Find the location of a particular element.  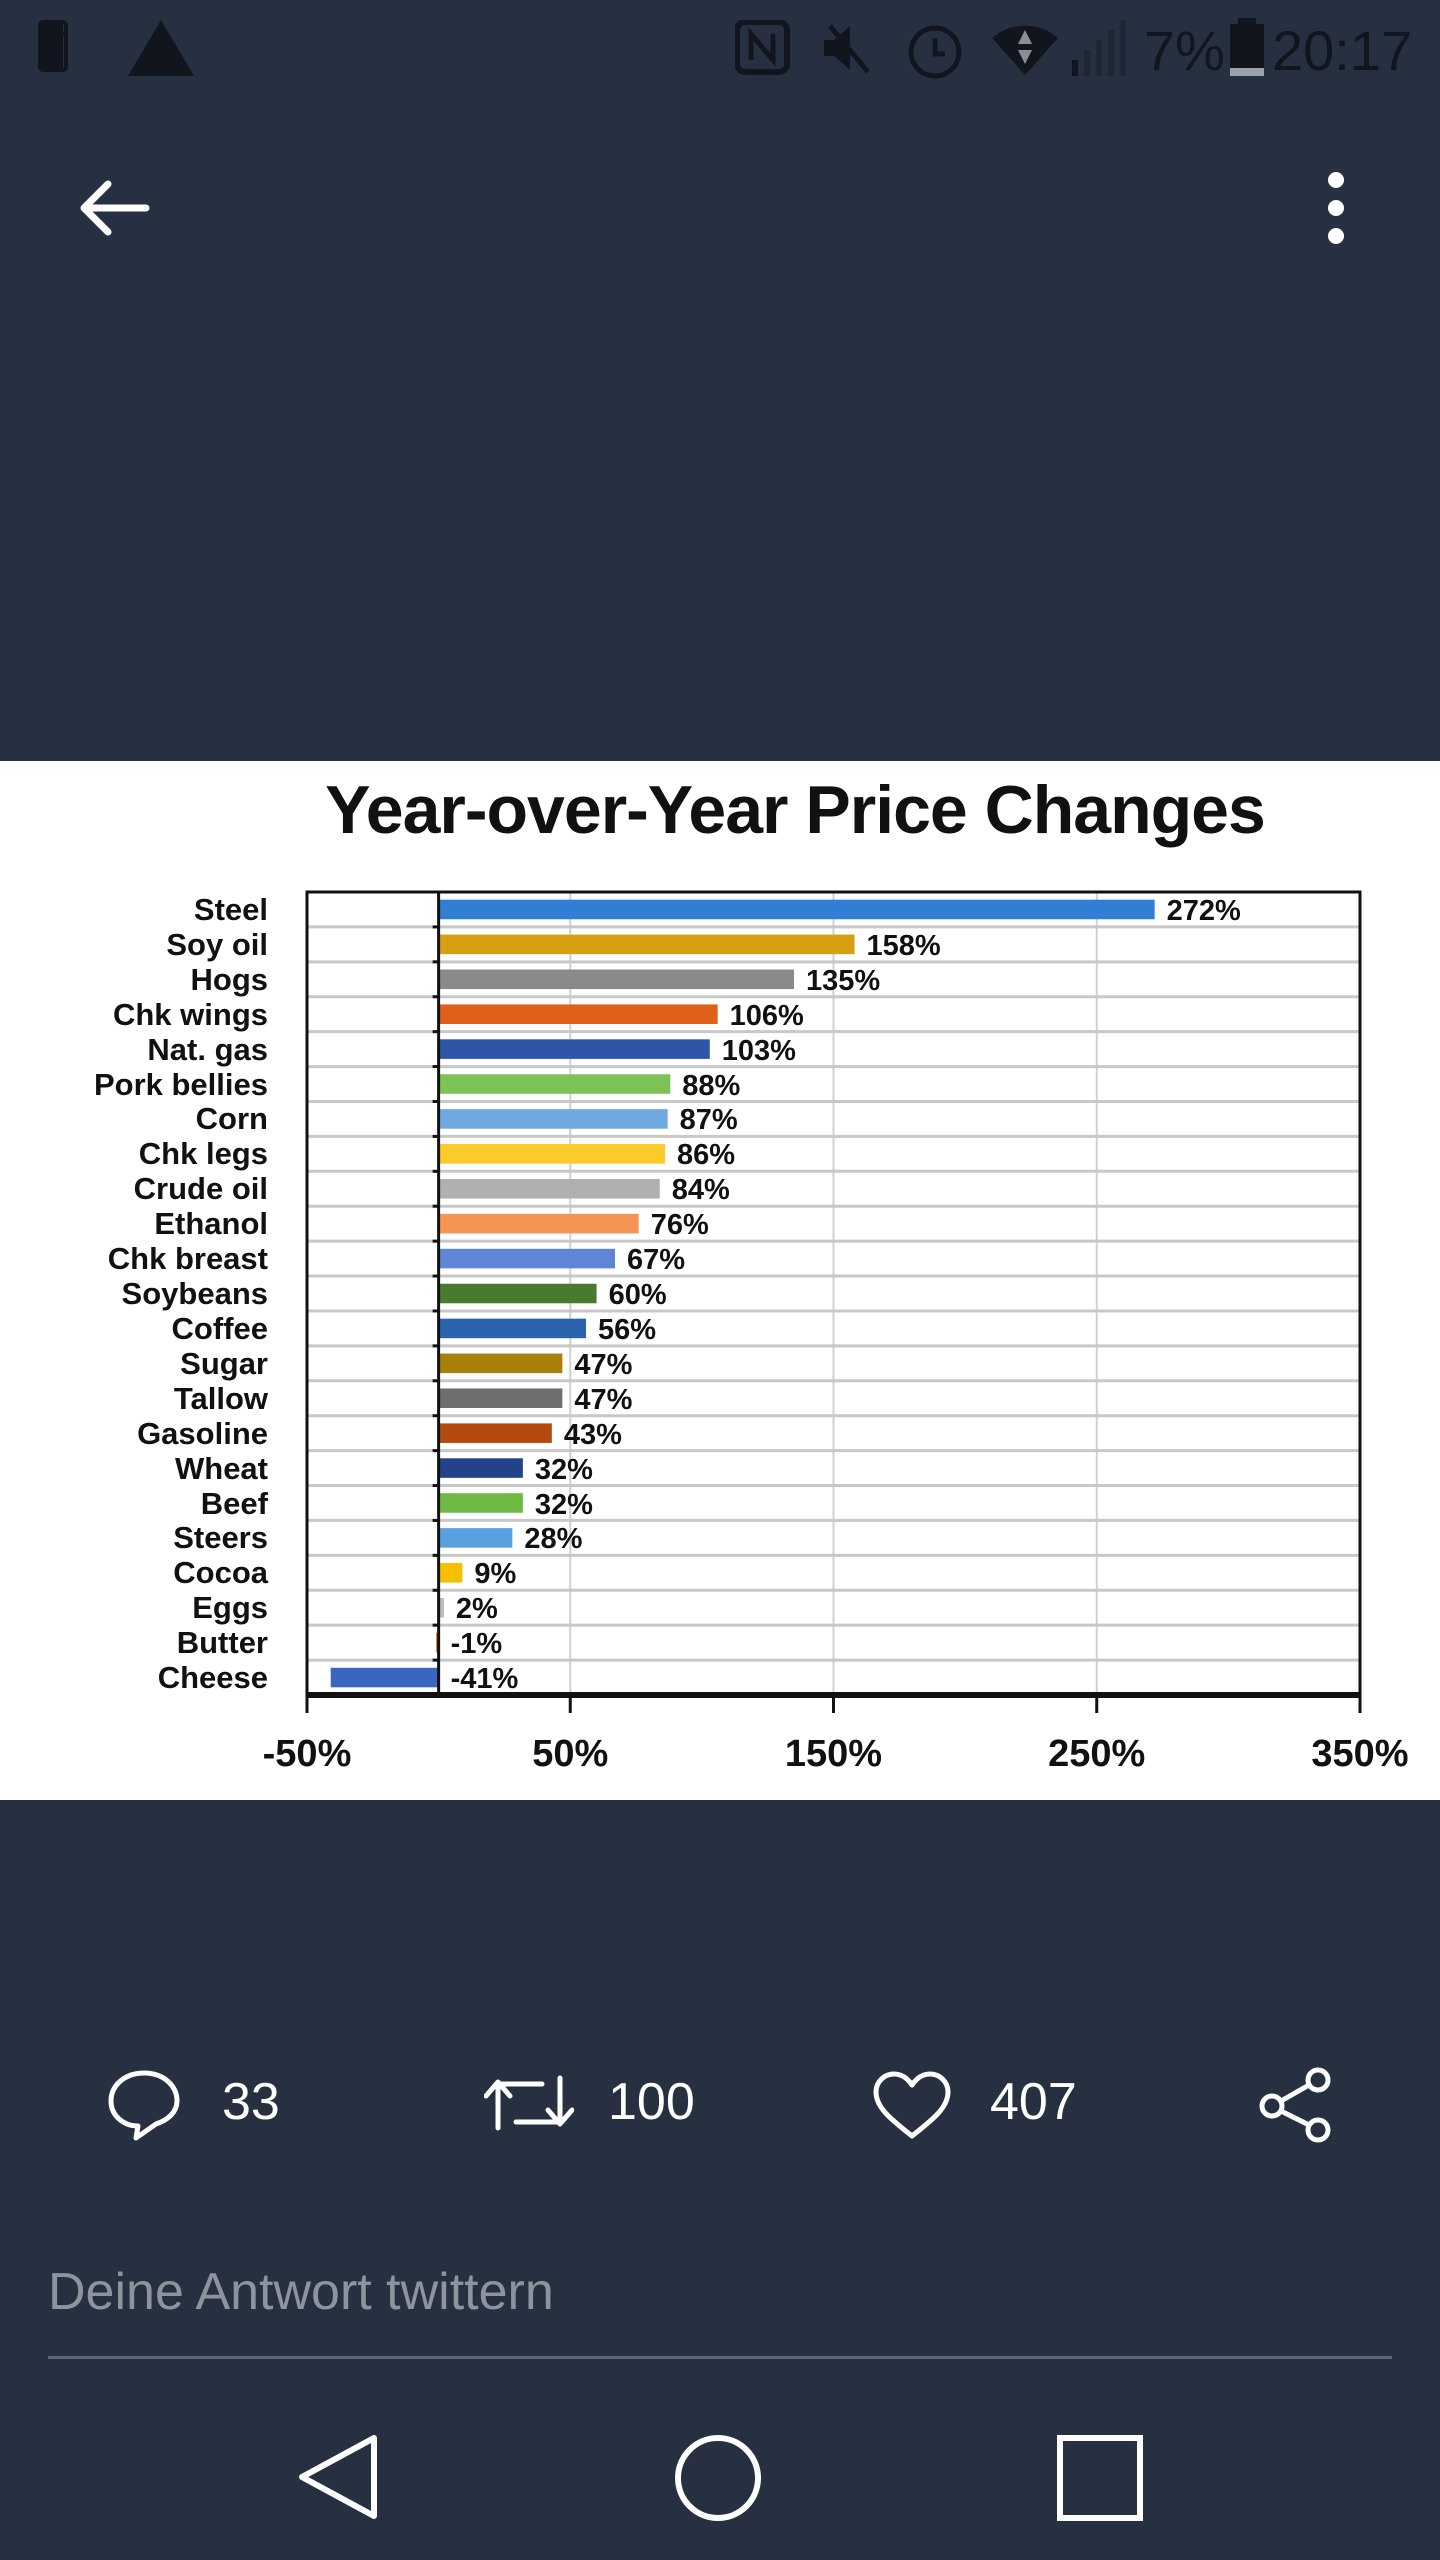

nav-recents-icon is located at coordinates (1100, 2478).